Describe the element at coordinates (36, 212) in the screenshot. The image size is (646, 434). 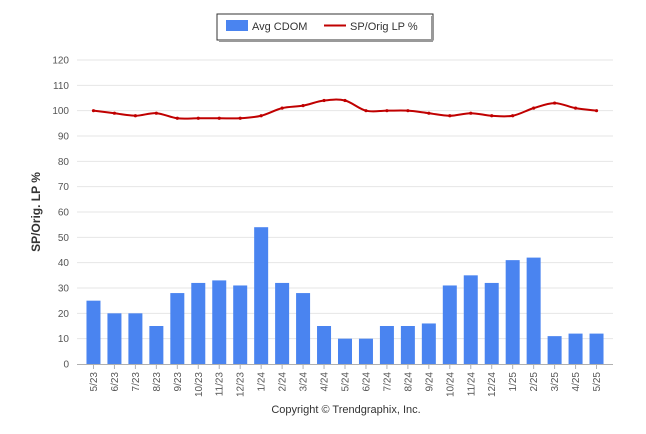
I see `y-axis-title: SP/Orig. LP %` at that location.